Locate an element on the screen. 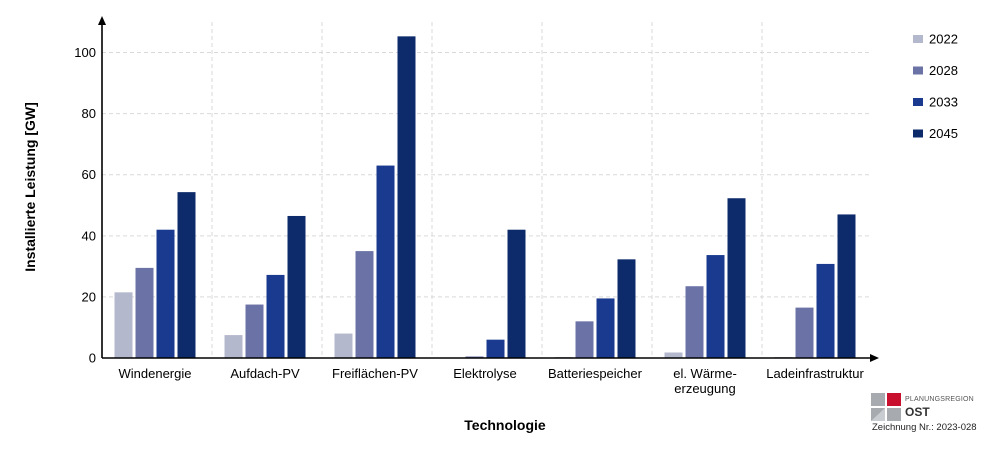  x-tick-label: el. Wärme- is located at coordinates (705, 373).